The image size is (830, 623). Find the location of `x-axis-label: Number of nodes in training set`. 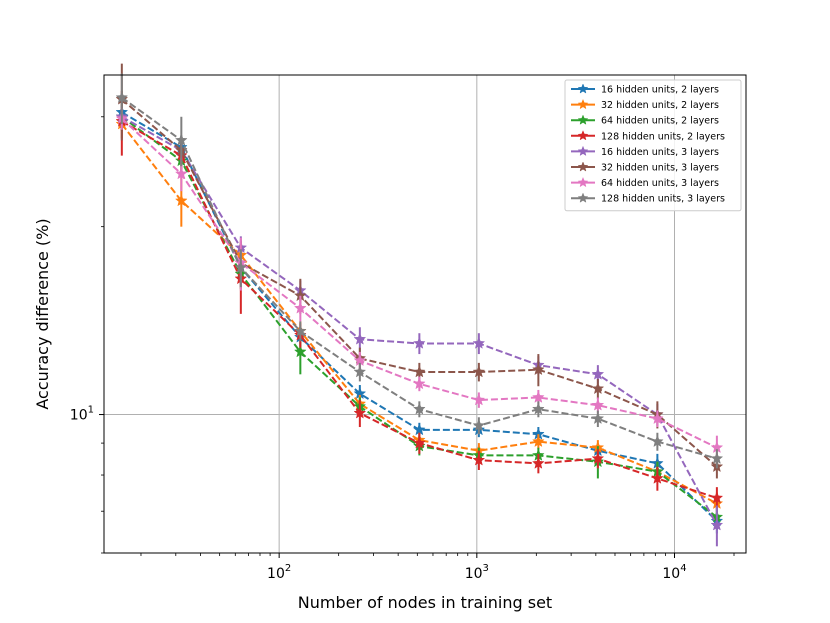

x-axis-label: Number of nodes in training set is located at coordinates (425, 602).